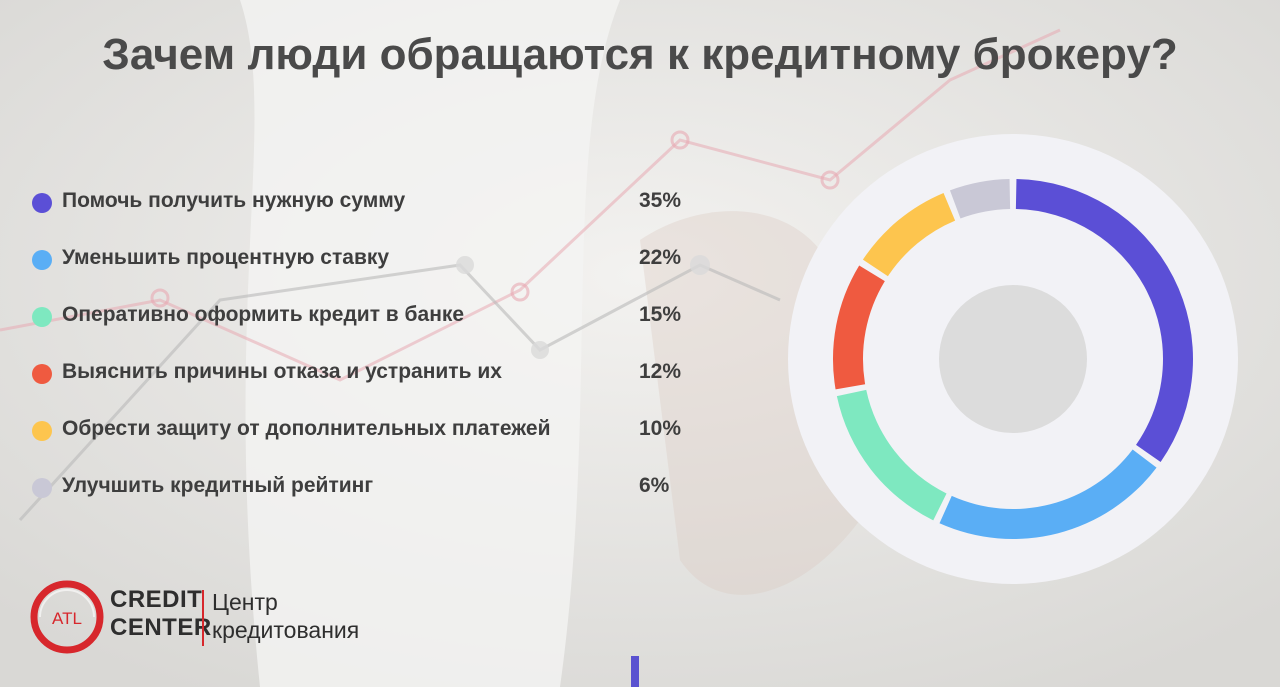 The height and width of the screenshot is (687, 1280). I want to click on logo-divider, so click(203, 618).